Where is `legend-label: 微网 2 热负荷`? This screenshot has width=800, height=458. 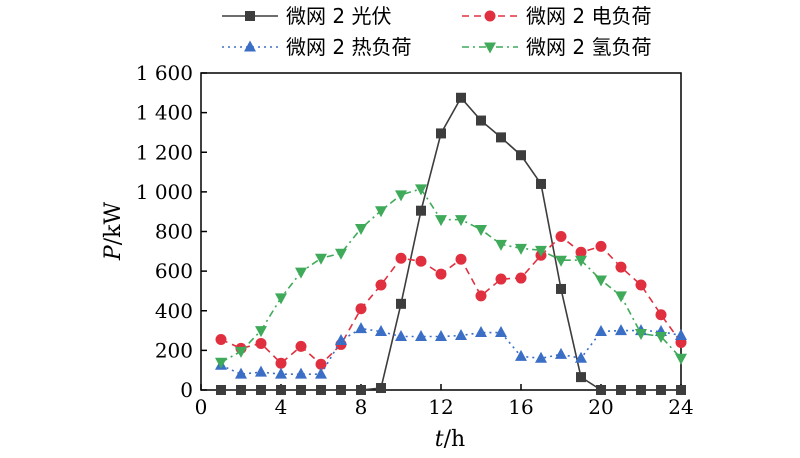 legend-label: 微网 2 热负荷 is located at coordinates (348, 47).